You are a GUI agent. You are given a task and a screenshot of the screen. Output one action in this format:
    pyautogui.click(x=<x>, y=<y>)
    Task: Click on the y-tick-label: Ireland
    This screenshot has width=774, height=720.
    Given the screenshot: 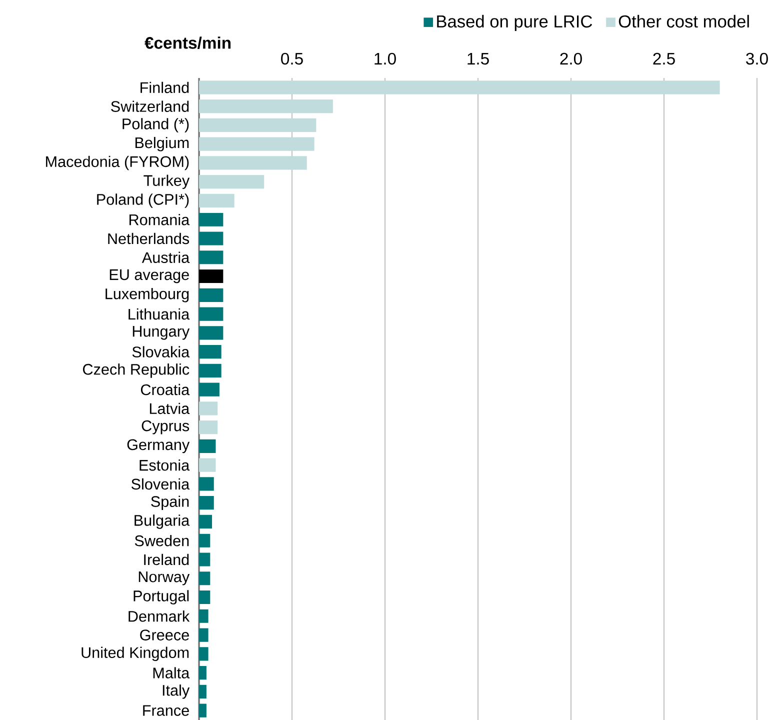 What is the action you would take?
    pyautogui.click(x=166, y=560)
    